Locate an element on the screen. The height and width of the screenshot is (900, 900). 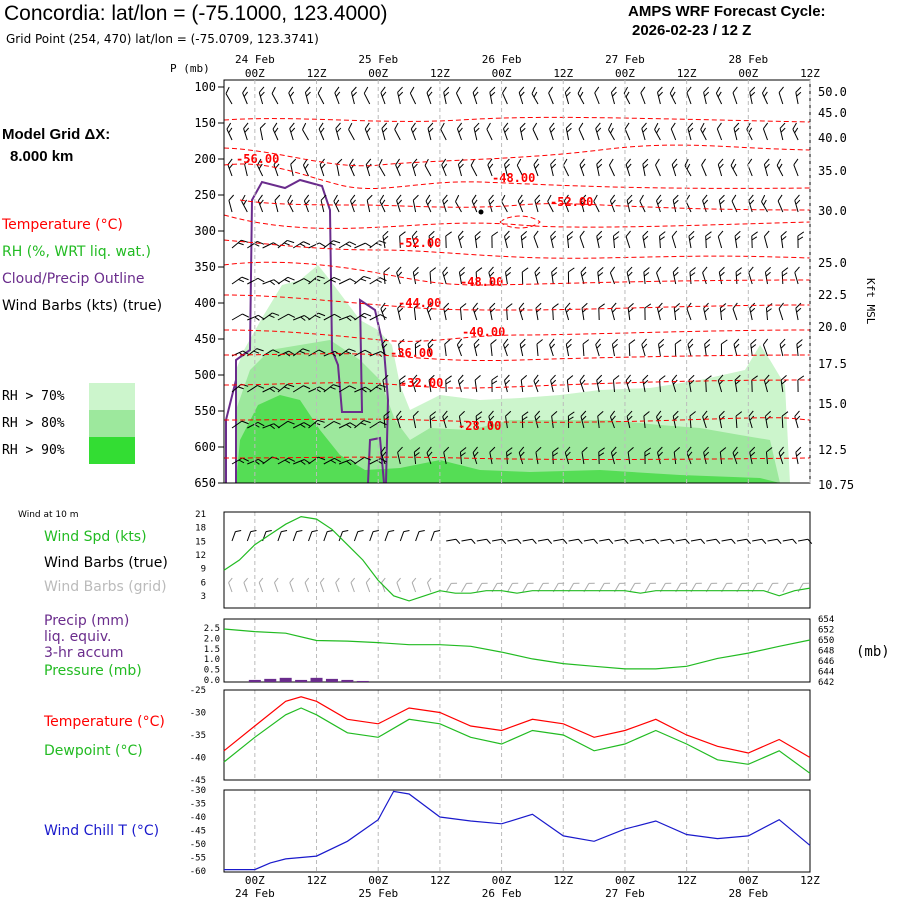
precip-bar is located at coordinates (254, 680).